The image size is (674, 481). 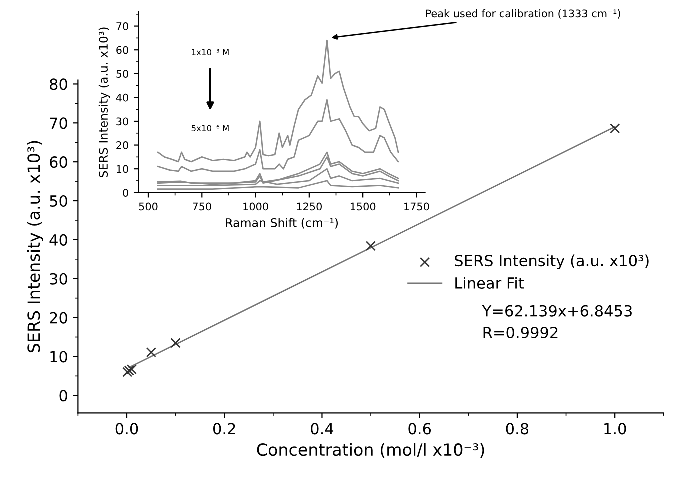 What do you see at coordinates (322, 429) in the screenshot?
I see `x-tick-label: 0.4` at bounding box center [322, 429].